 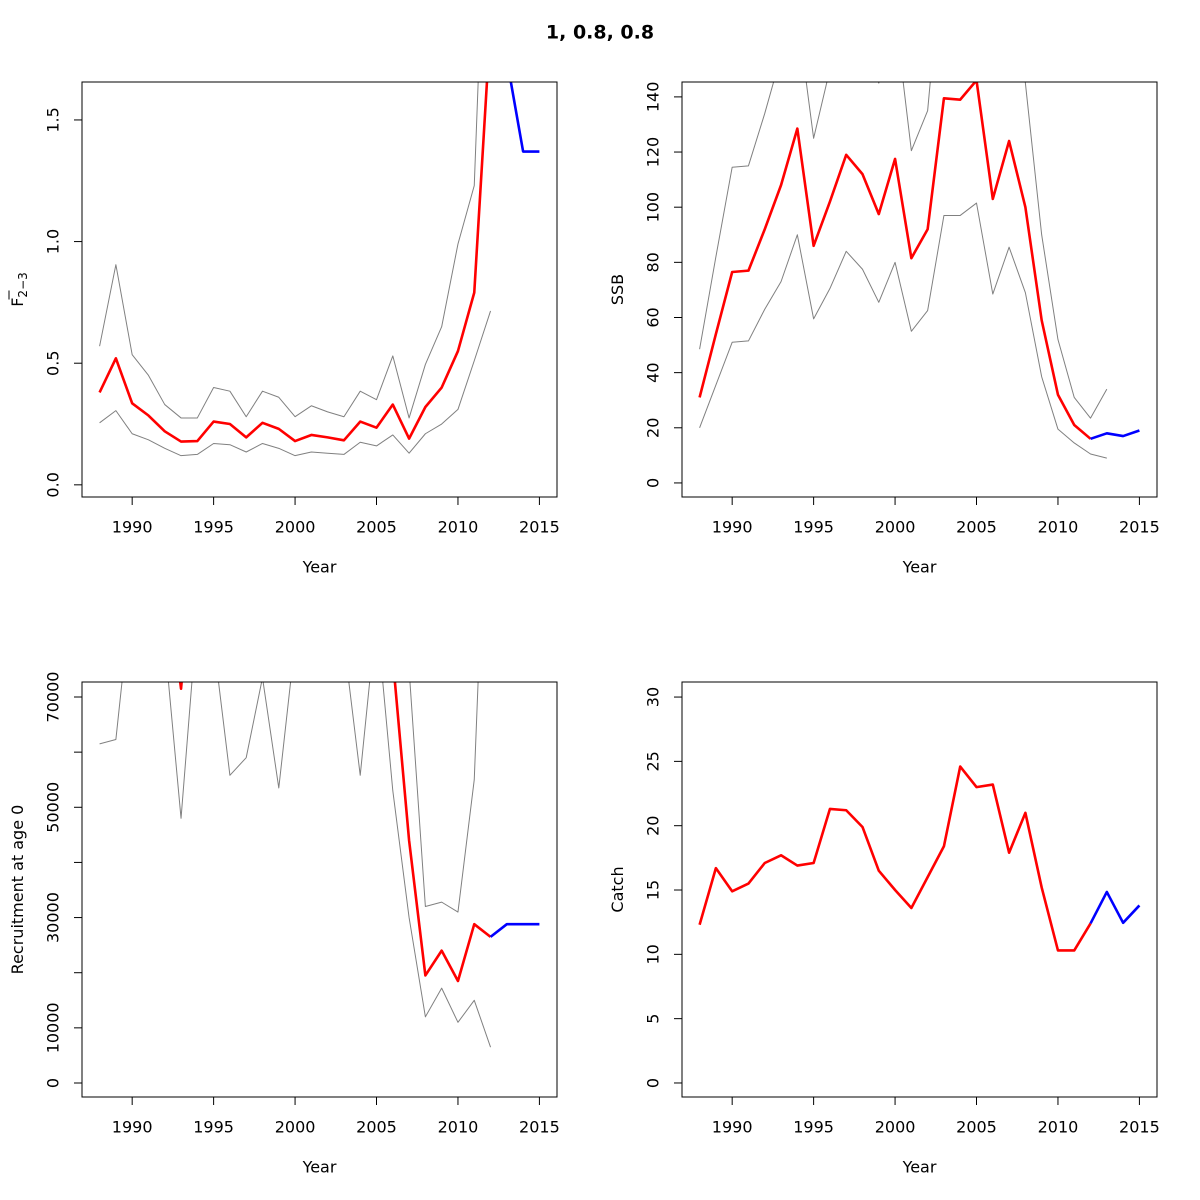 I want to click on y-tick-label: 5, so click(x=653, y=1019).